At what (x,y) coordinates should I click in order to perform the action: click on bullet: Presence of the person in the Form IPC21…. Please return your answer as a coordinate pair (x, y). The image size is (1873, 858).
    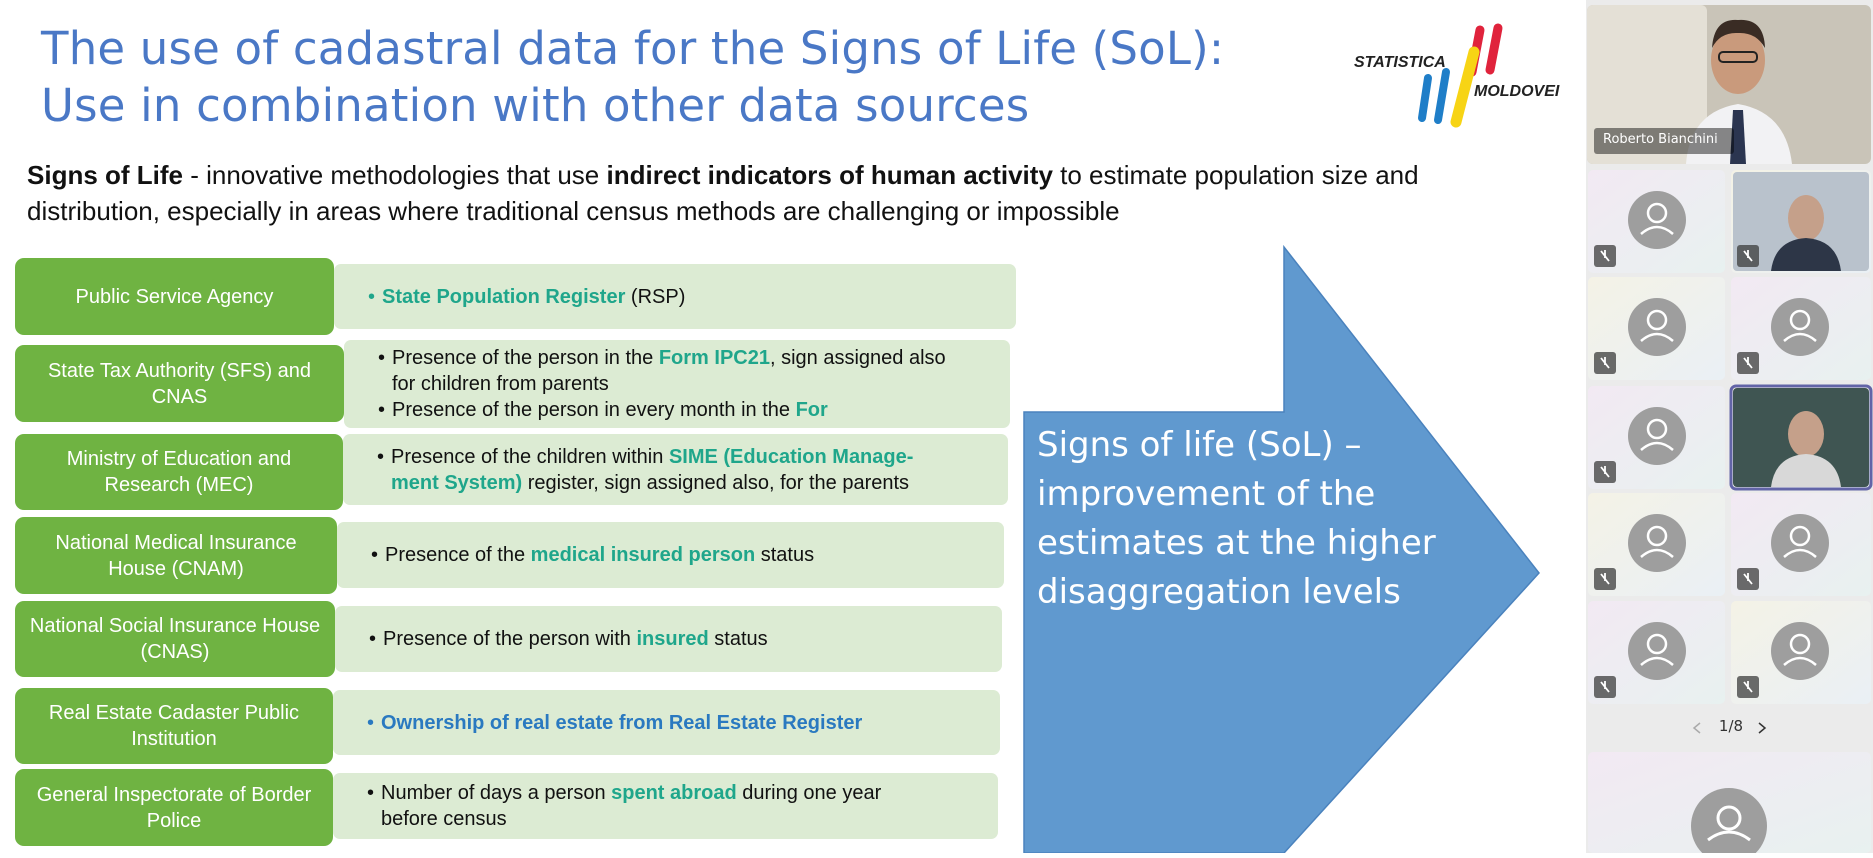
    Looking at the image, I should click on (664, 371).